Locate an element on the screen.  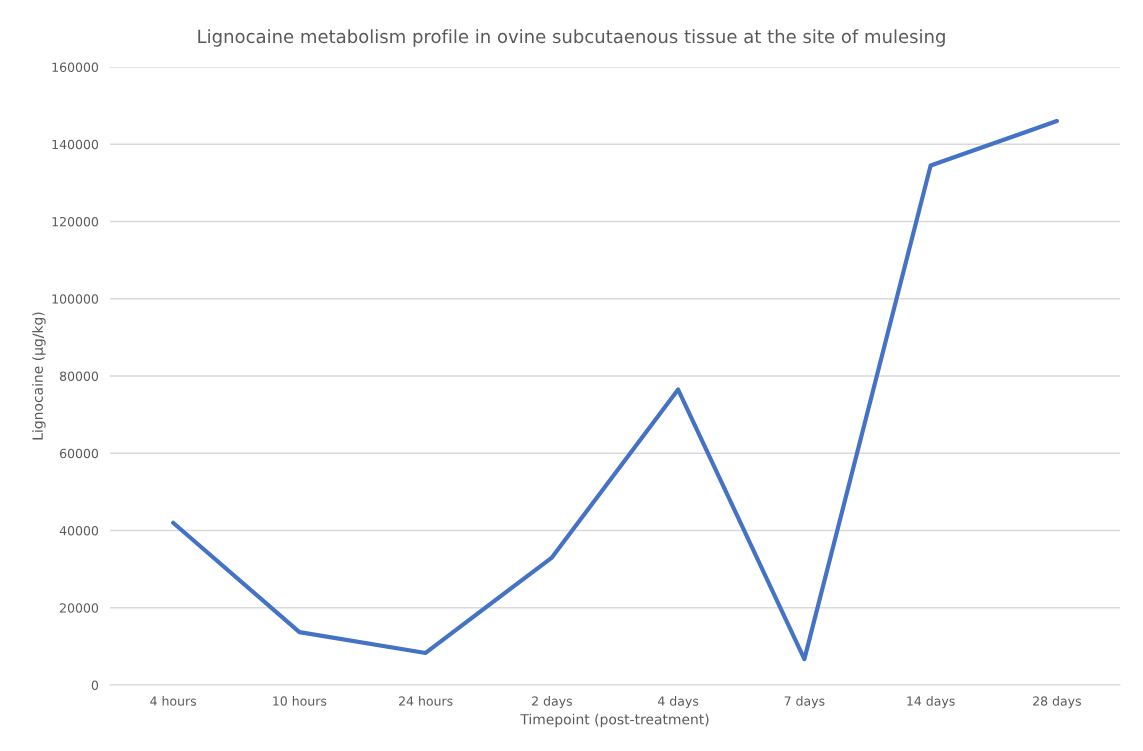
x-tick-label: 14 days is located at coordinates (931, 702).